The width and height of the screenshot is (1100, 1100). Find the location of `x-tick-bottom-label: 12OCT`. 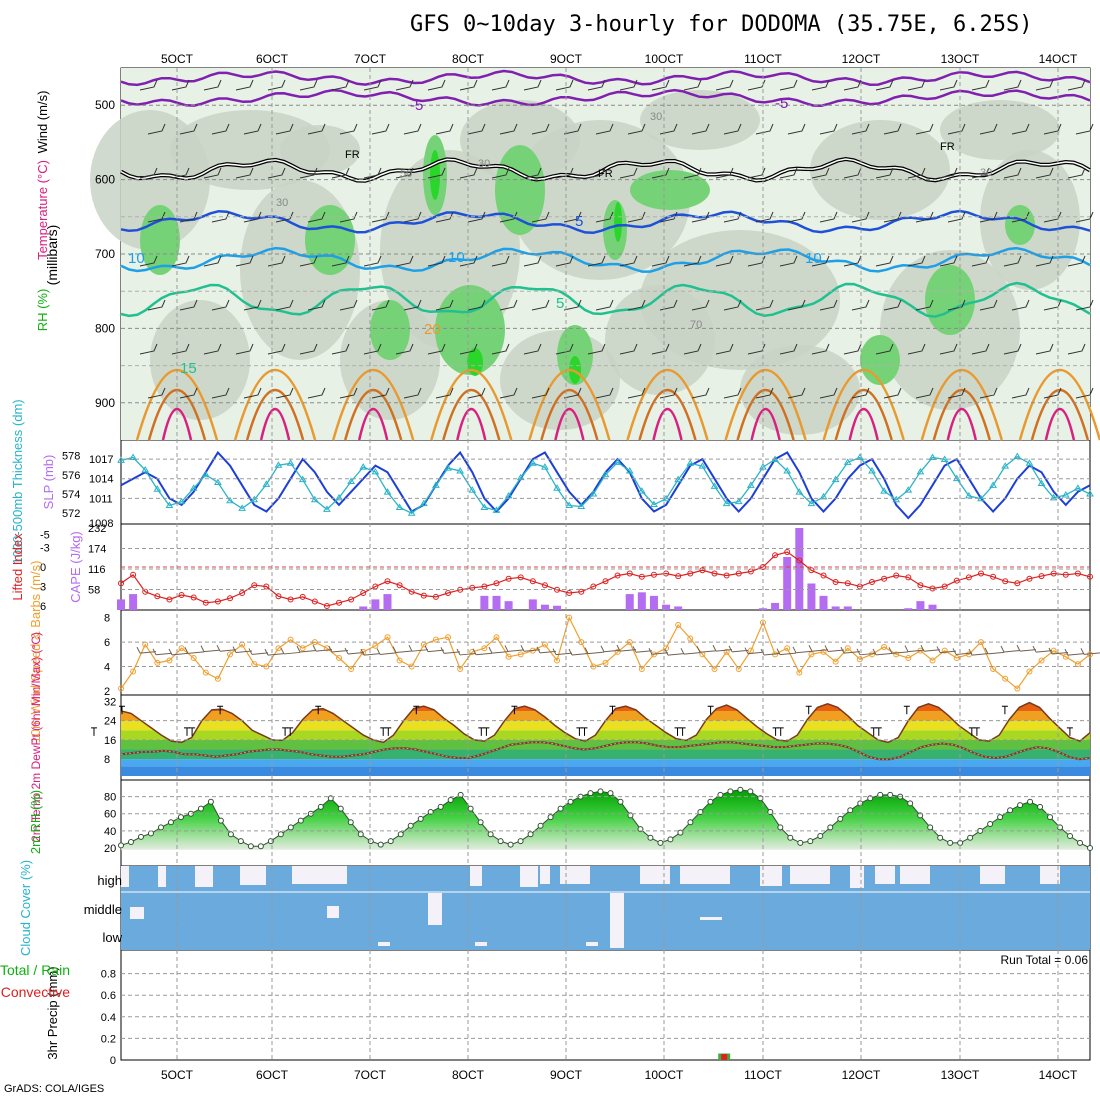

x-tick-bottom-label: 12OCT is located at coordinates (861, 1075).